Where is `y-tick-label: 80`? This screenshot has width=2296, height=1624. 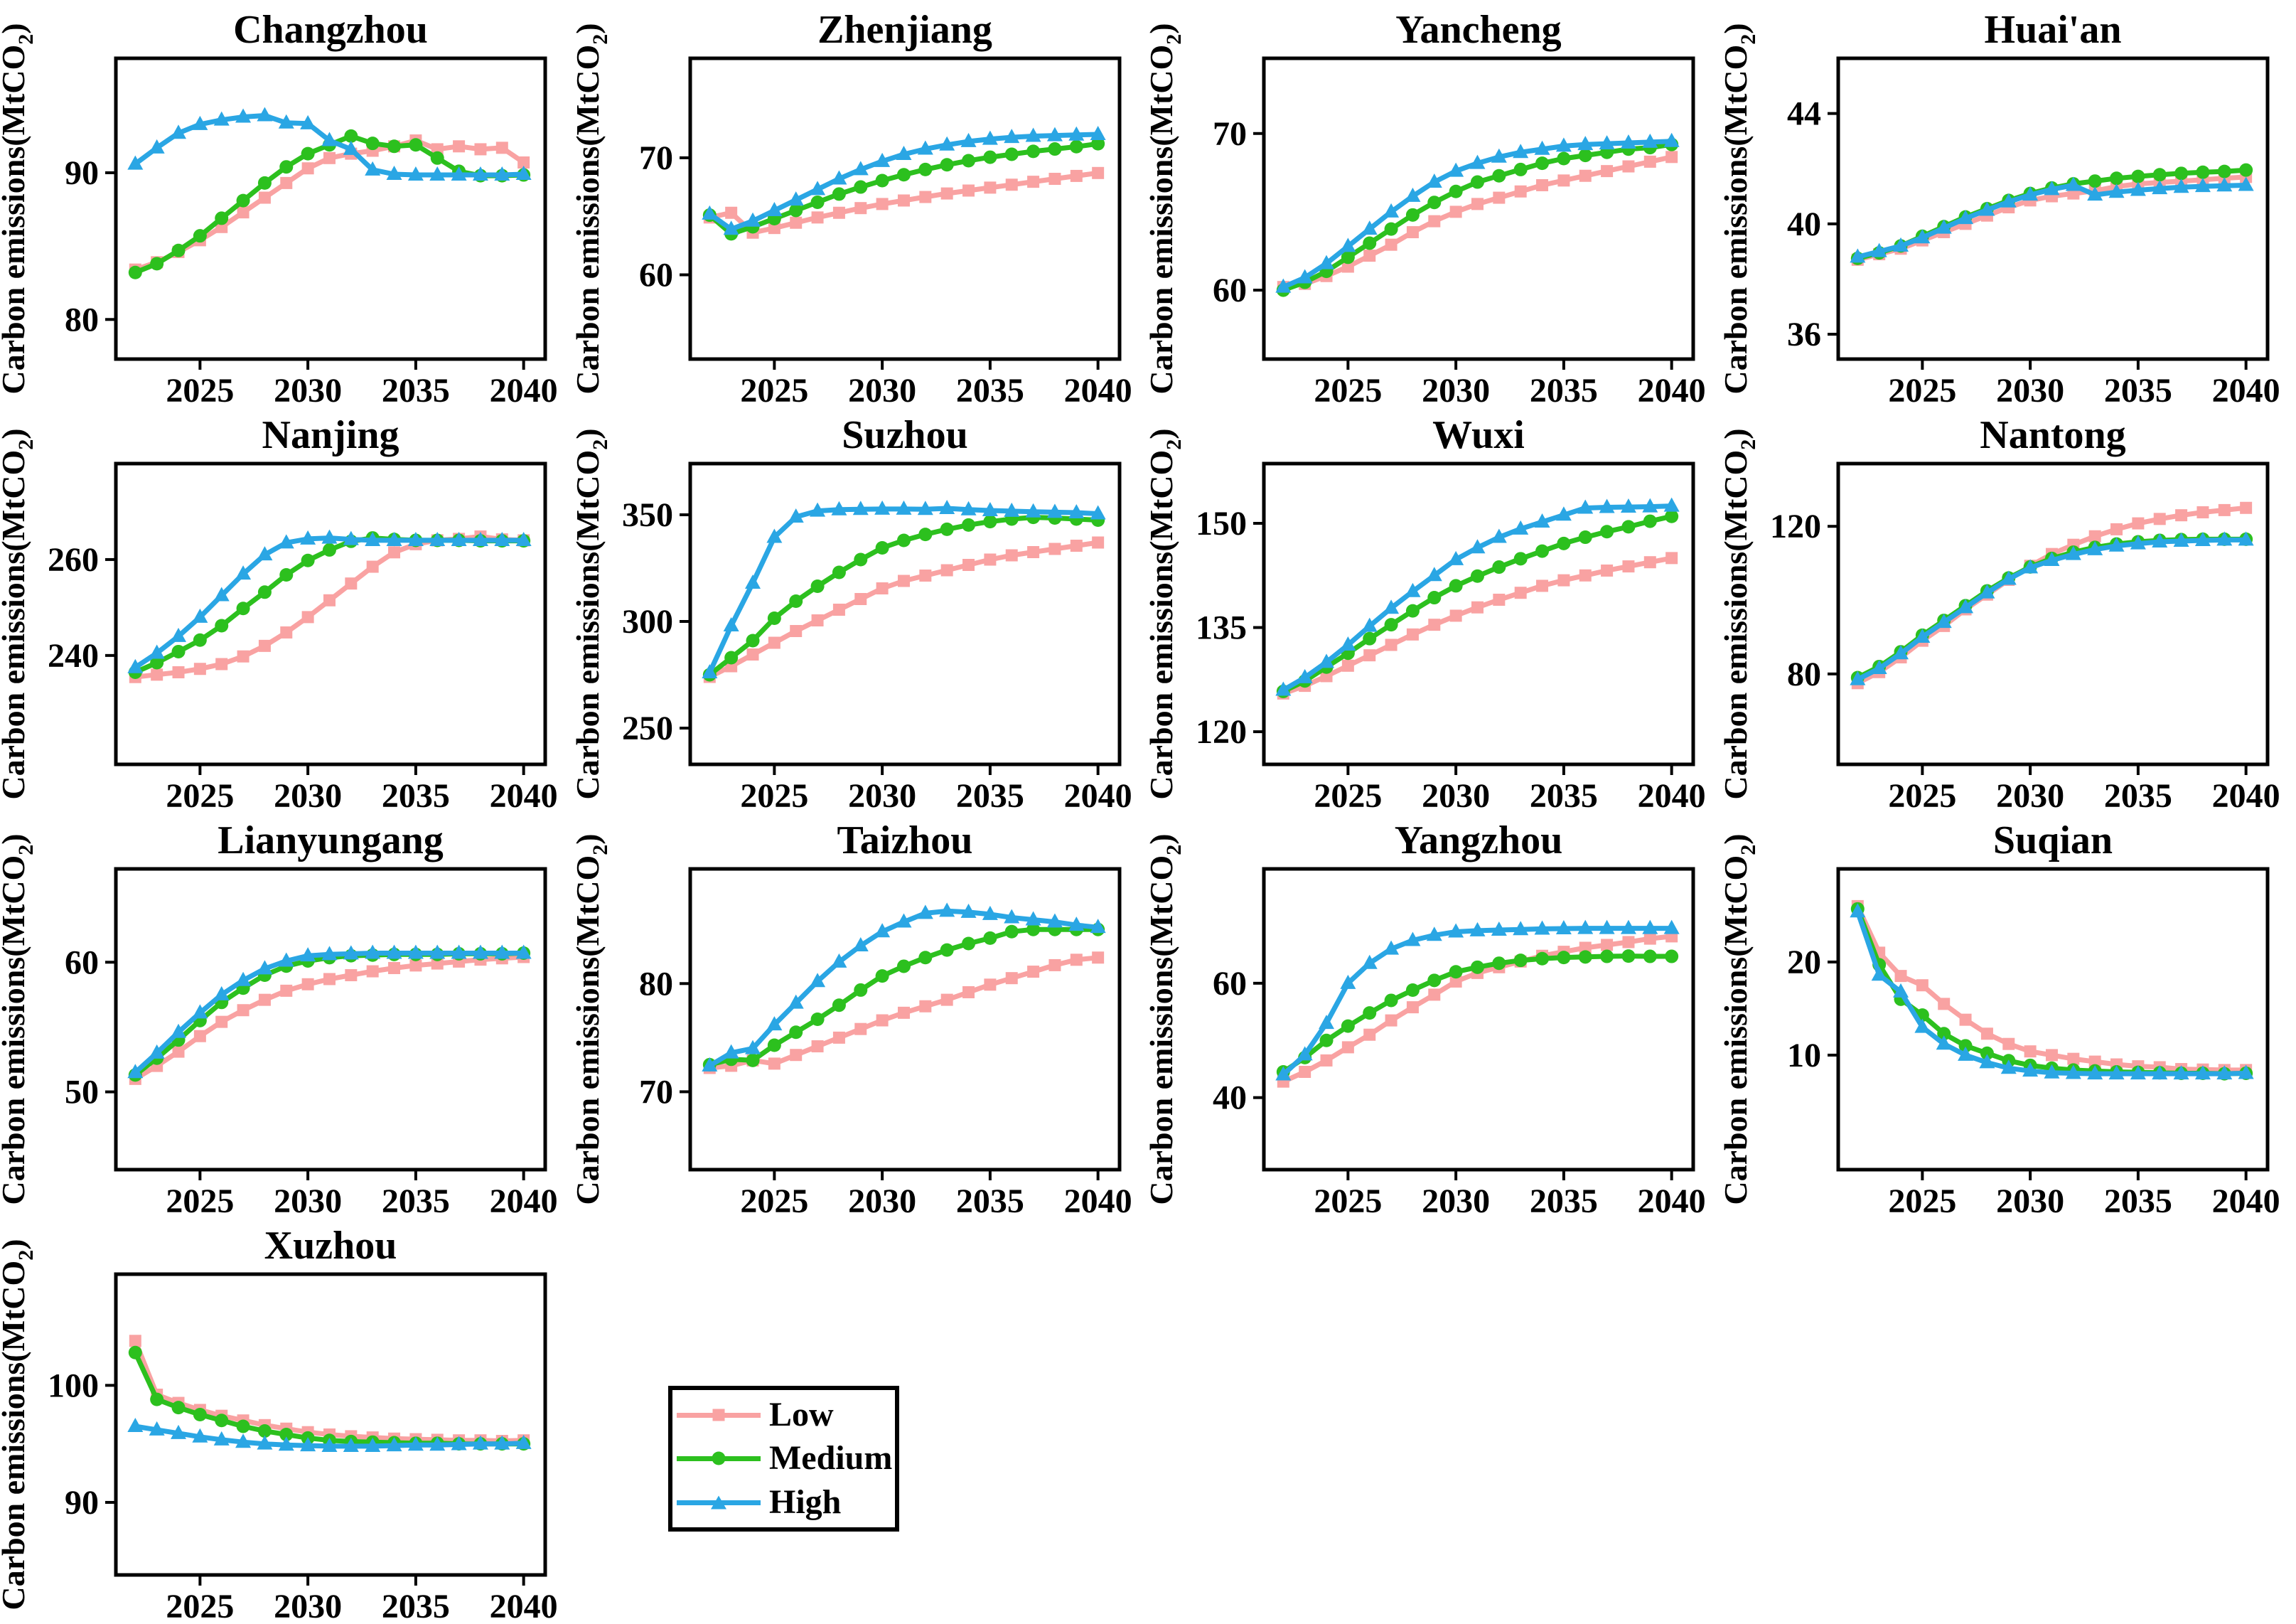
y-tick-label: 80 is located at coordinates (82, 319).